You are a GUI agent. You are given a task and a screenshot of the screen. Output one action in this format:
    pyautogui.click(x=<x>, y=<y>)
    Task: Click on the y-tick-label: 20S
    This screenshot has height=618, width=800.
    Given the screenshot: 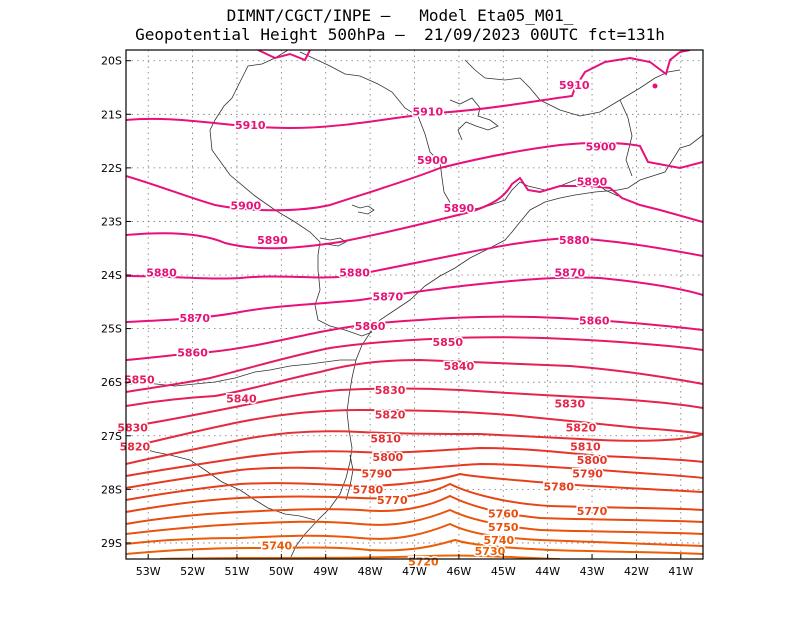 What is the action you would take?
    pyautogui.click(x=111, y=61)
    